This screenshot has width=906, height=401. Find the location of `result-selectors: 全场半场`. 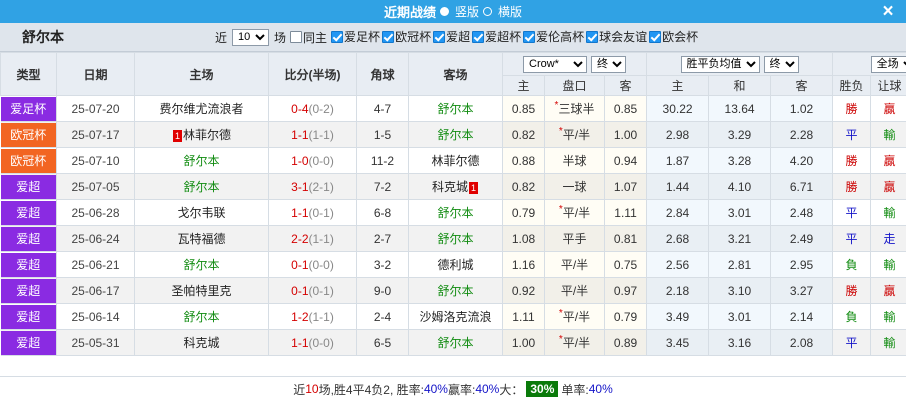

result-selectors: 全场半场 is located at coordinates (869, 64).